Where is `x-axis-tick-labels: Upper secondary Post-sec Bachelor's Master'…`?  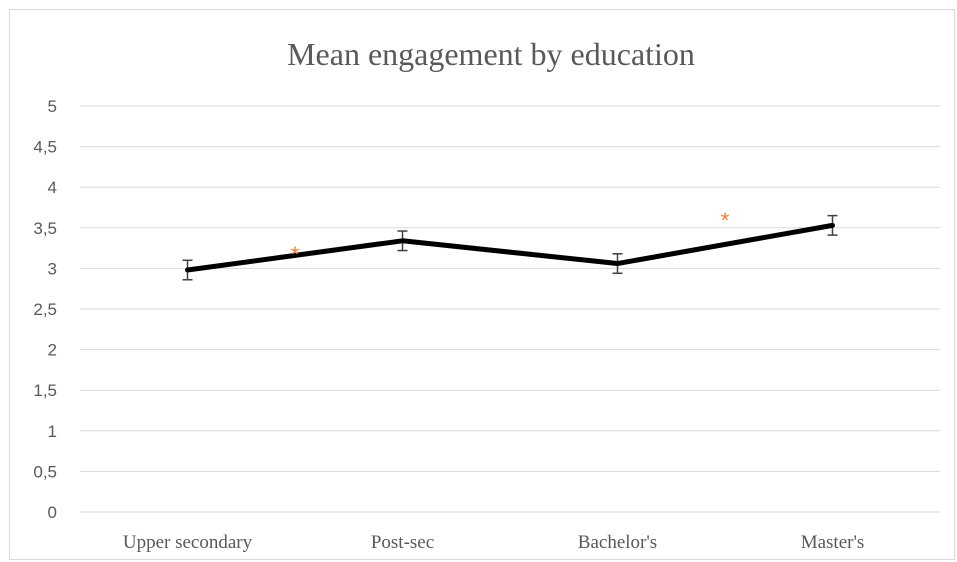
x-axis-tick-labels: Upper secondary Post-sec Bachelor's Master'… is located at coordinates (493, 542).